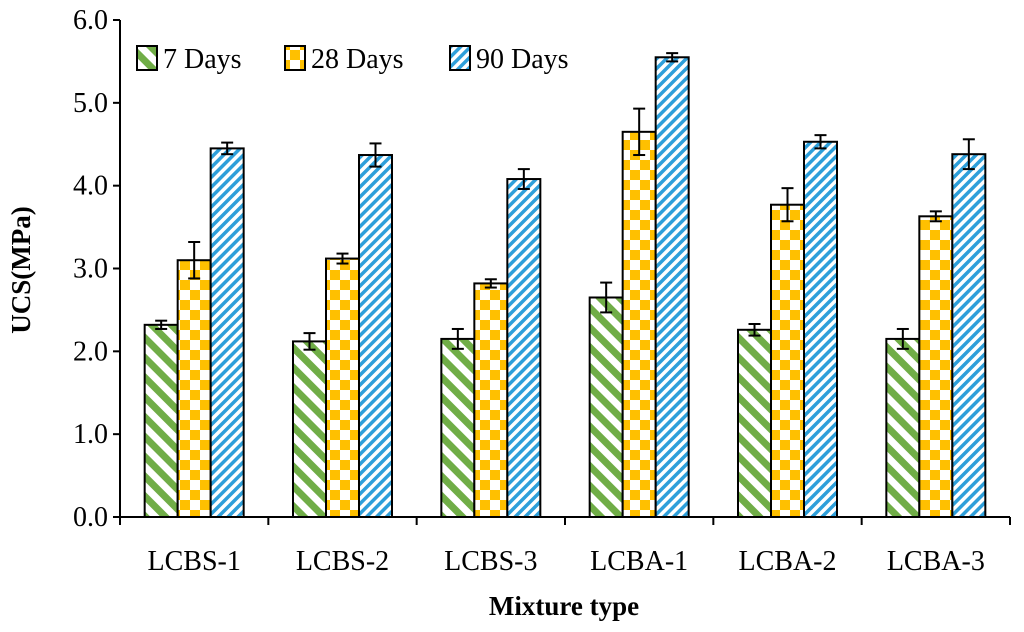 This screenshot has width=1024, height=632. I want to click on legend-item-28-days: 28 Days, so click(344, 59).